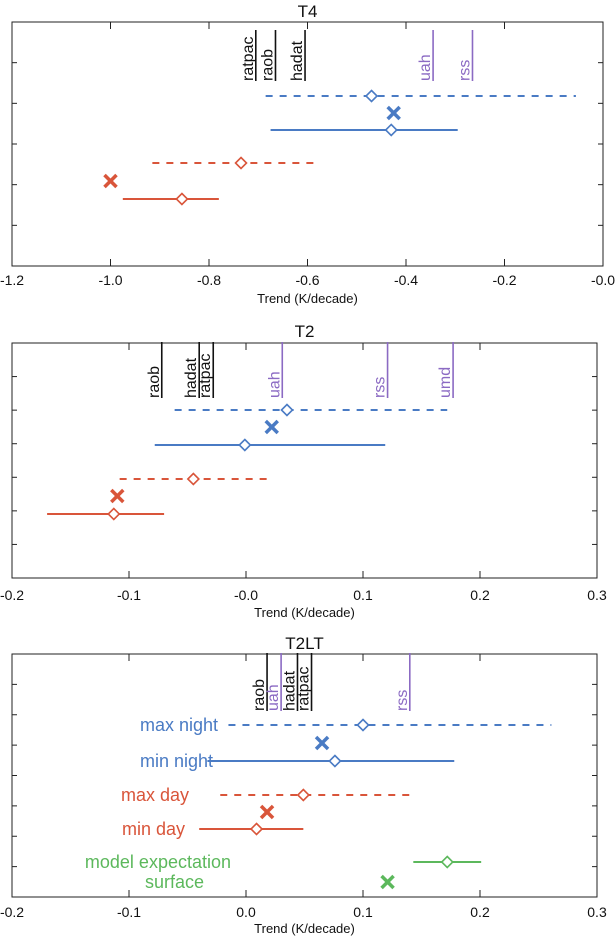  Describe the element at coordinates (304, 643) in the screenshot. I see `chart-title: T2LT` at that location.